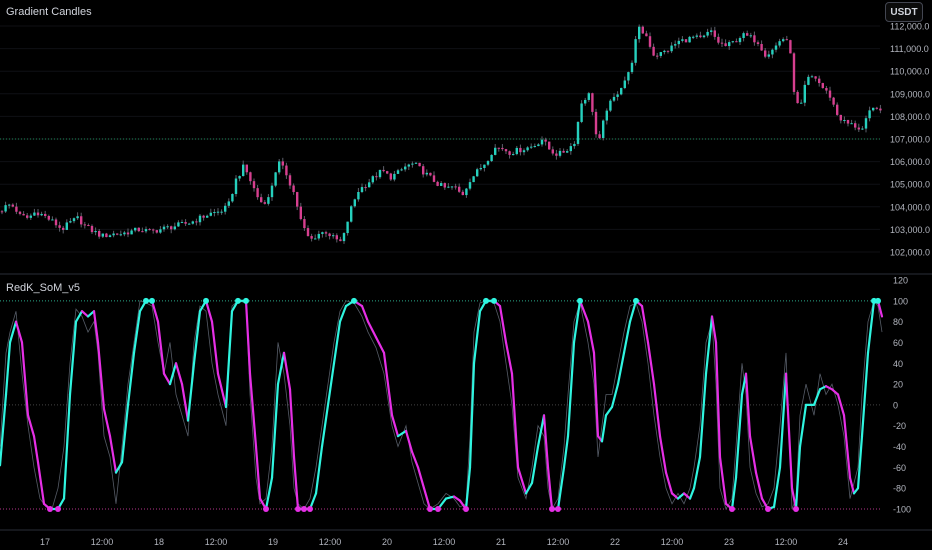  What do you see at coordinates (902, 395) in the screenshot?
I see `oscillator-axis: 120 100 80 60 40 20 0 -20 -40 -60 -80 -100` at bounding box center [902, 395].